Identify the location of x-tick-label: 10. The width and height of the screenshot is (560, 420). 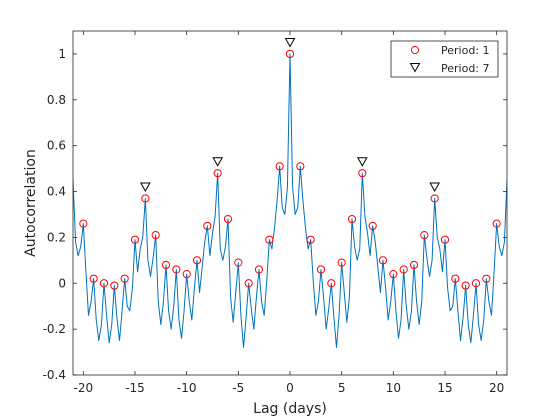
(393, 388).